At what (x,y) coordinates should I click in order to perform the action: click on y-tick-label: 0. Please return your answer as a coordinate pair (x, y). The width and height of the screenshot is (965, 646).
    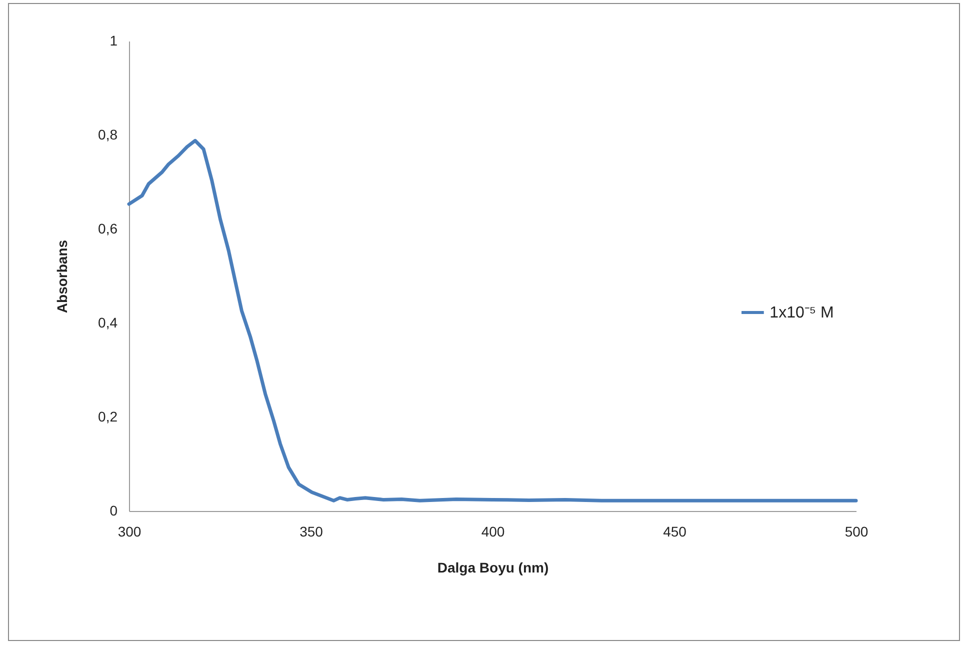
    Looking at the image, I should click on (114, 510).